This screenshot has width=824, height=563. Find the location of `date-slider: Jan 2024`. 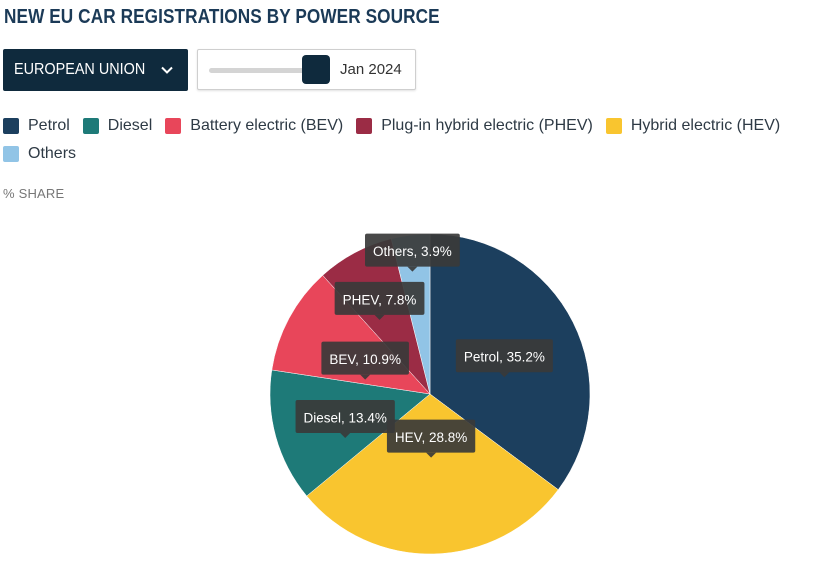

date-slider: Jan 2024 is located at coordinates (306, 69).